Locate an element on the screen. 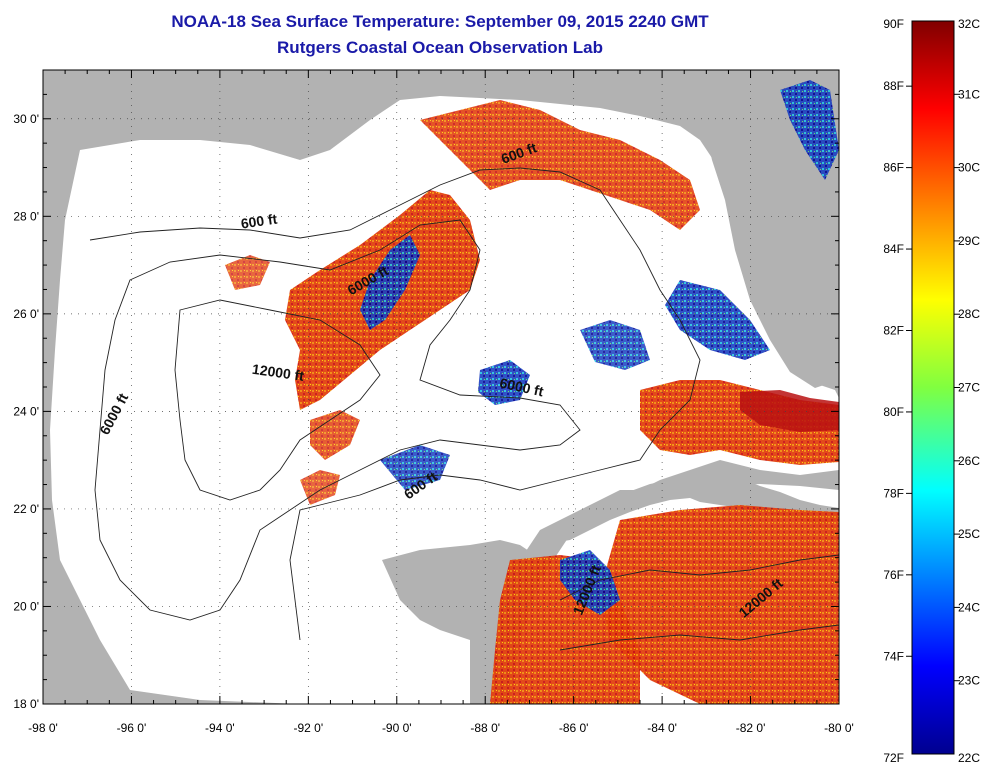 Image resolution: width=992 pixels, height=770 pixels. x-tick-label: -94 0' is located at coordinates (220, 728).